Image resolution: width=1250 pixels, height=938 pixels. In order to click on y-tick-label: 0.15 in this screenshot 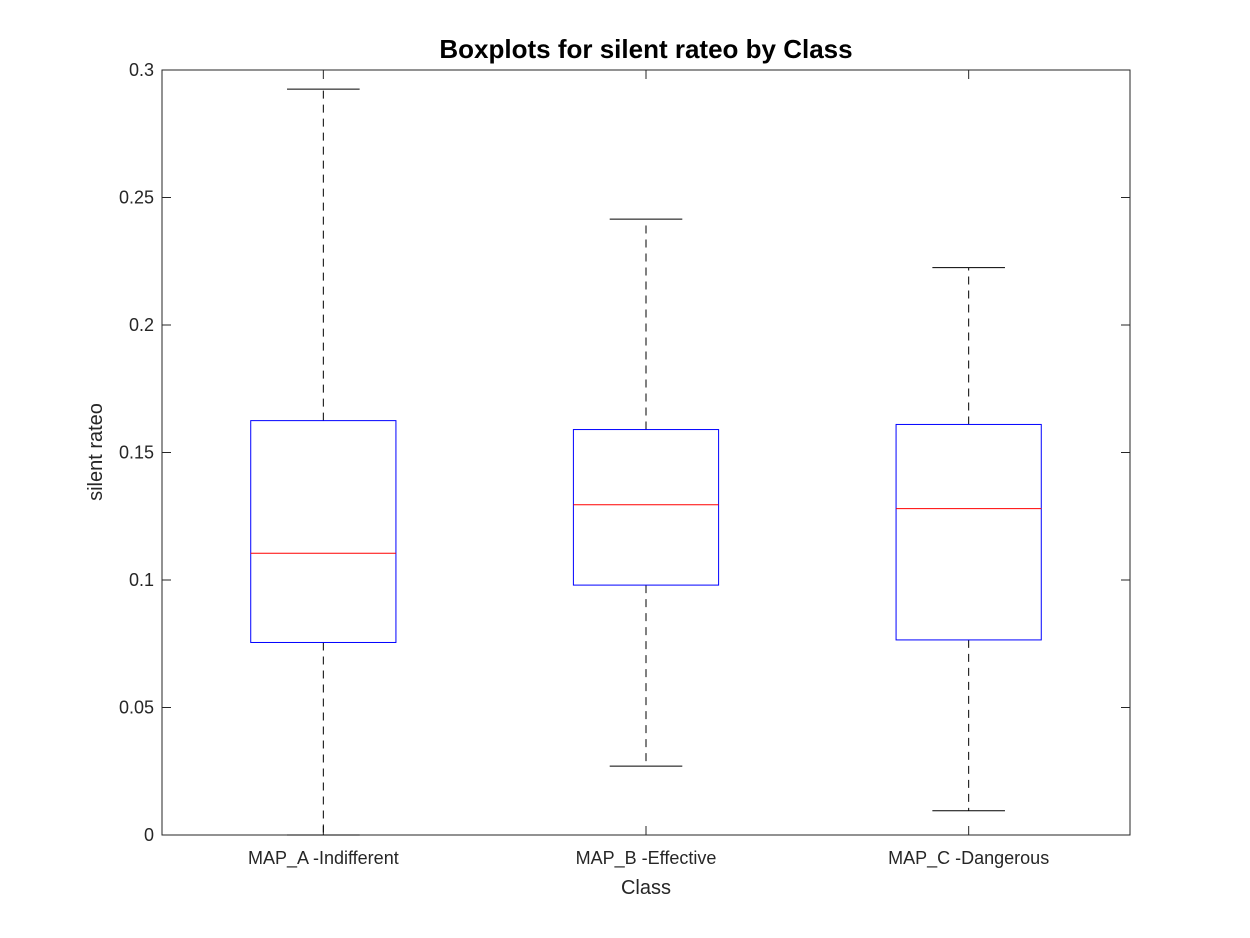, I will do `click(136, 453)`.